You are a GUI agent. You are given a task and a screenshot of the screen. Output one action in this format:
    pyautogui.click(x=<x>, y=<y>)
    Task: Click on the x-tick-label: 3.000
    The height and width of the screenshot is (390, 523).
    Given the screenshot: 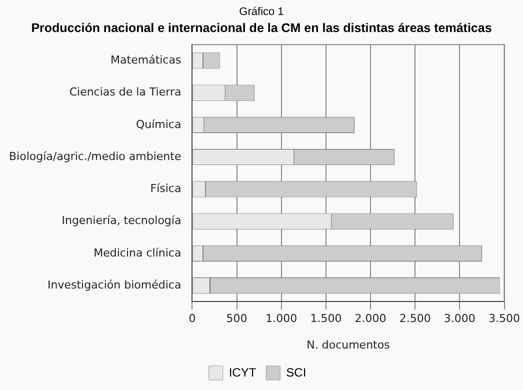 What is the action you would take?
    pyautogui.click(x=460, y=319)
    